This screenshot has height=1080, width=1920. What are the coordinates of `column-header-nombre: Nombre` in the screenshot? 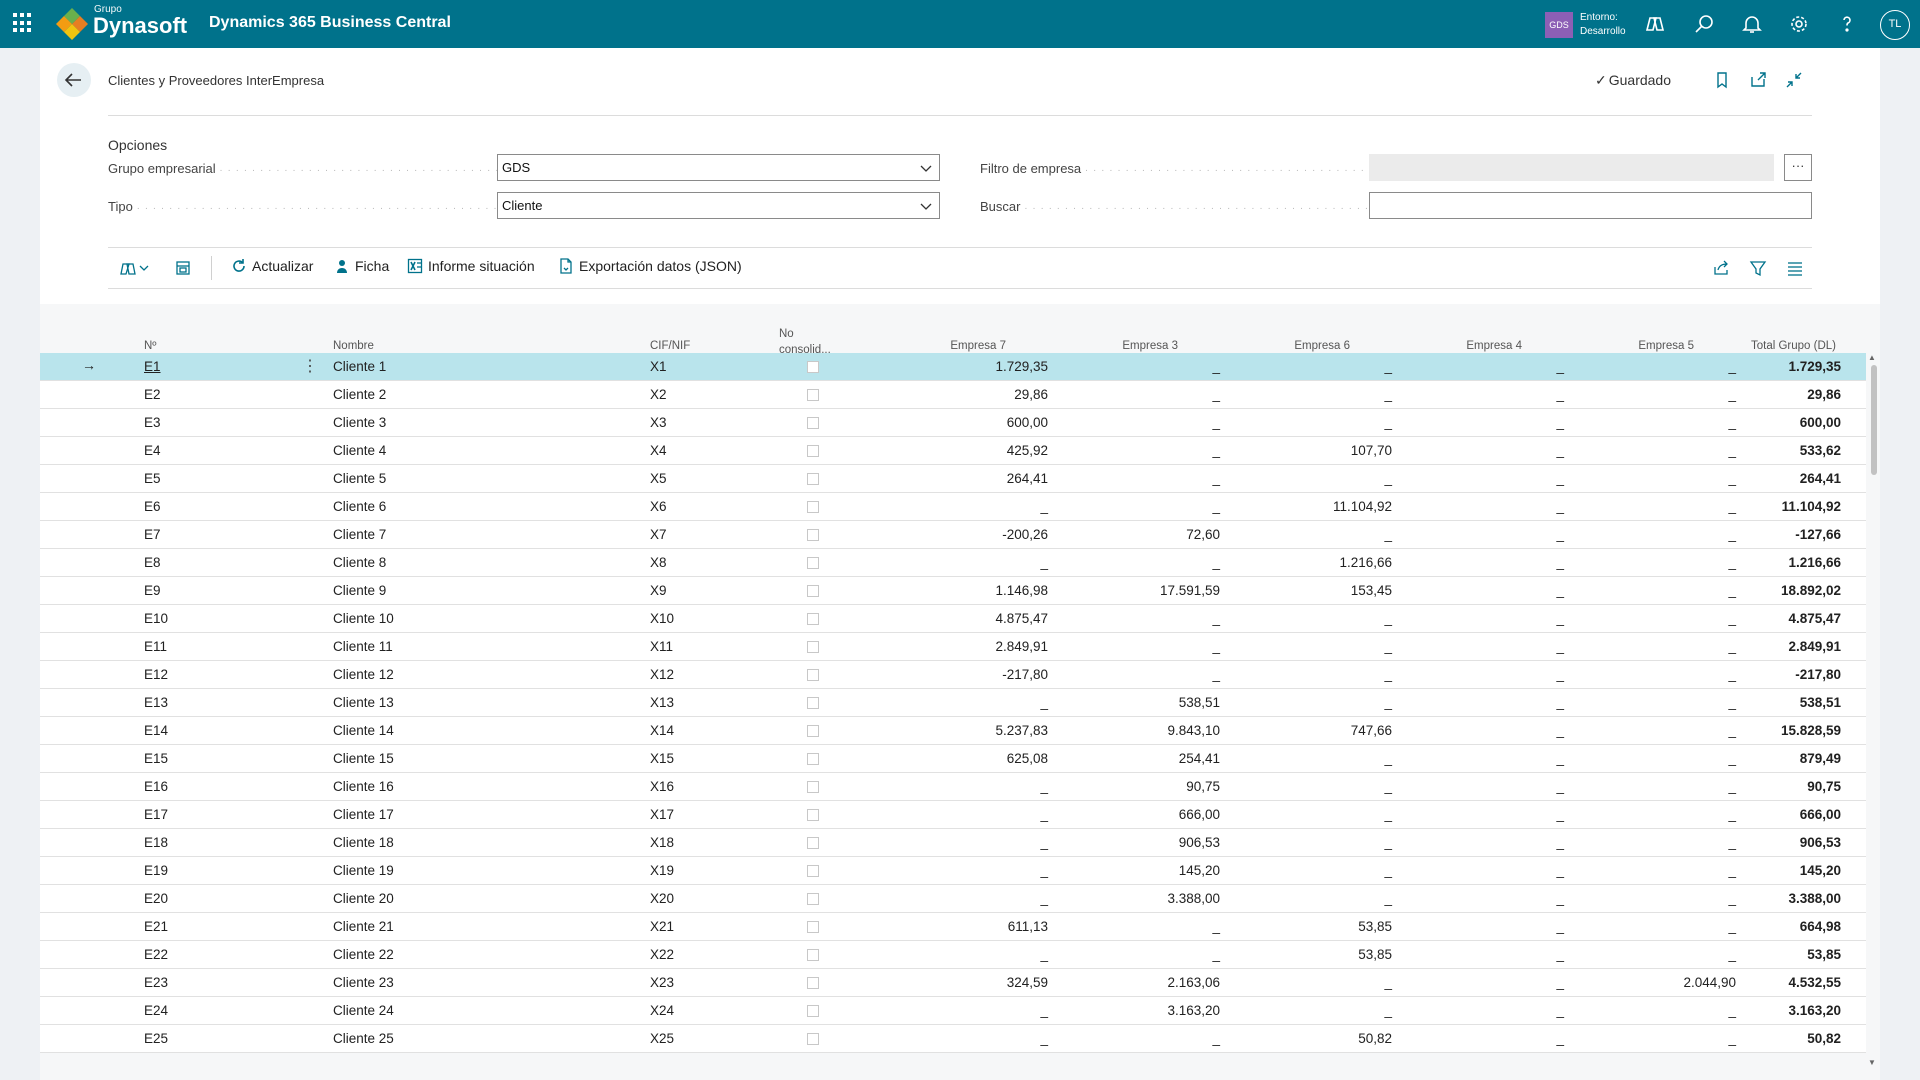 It's located at (353, 346).